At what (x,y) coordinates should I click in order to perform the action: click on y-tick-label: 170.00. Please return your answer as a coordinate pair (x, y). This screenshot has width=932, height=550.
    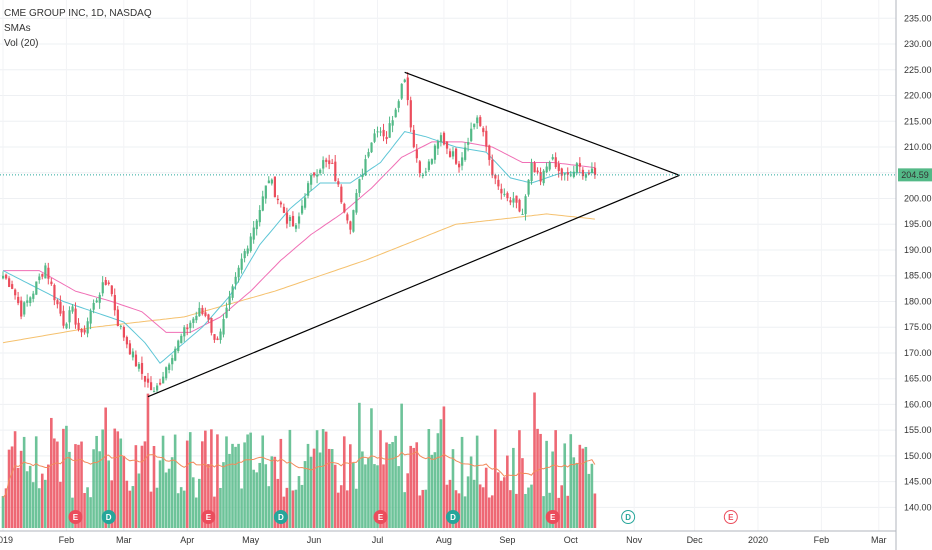
    Looking at the image, I should click on (918, 353).